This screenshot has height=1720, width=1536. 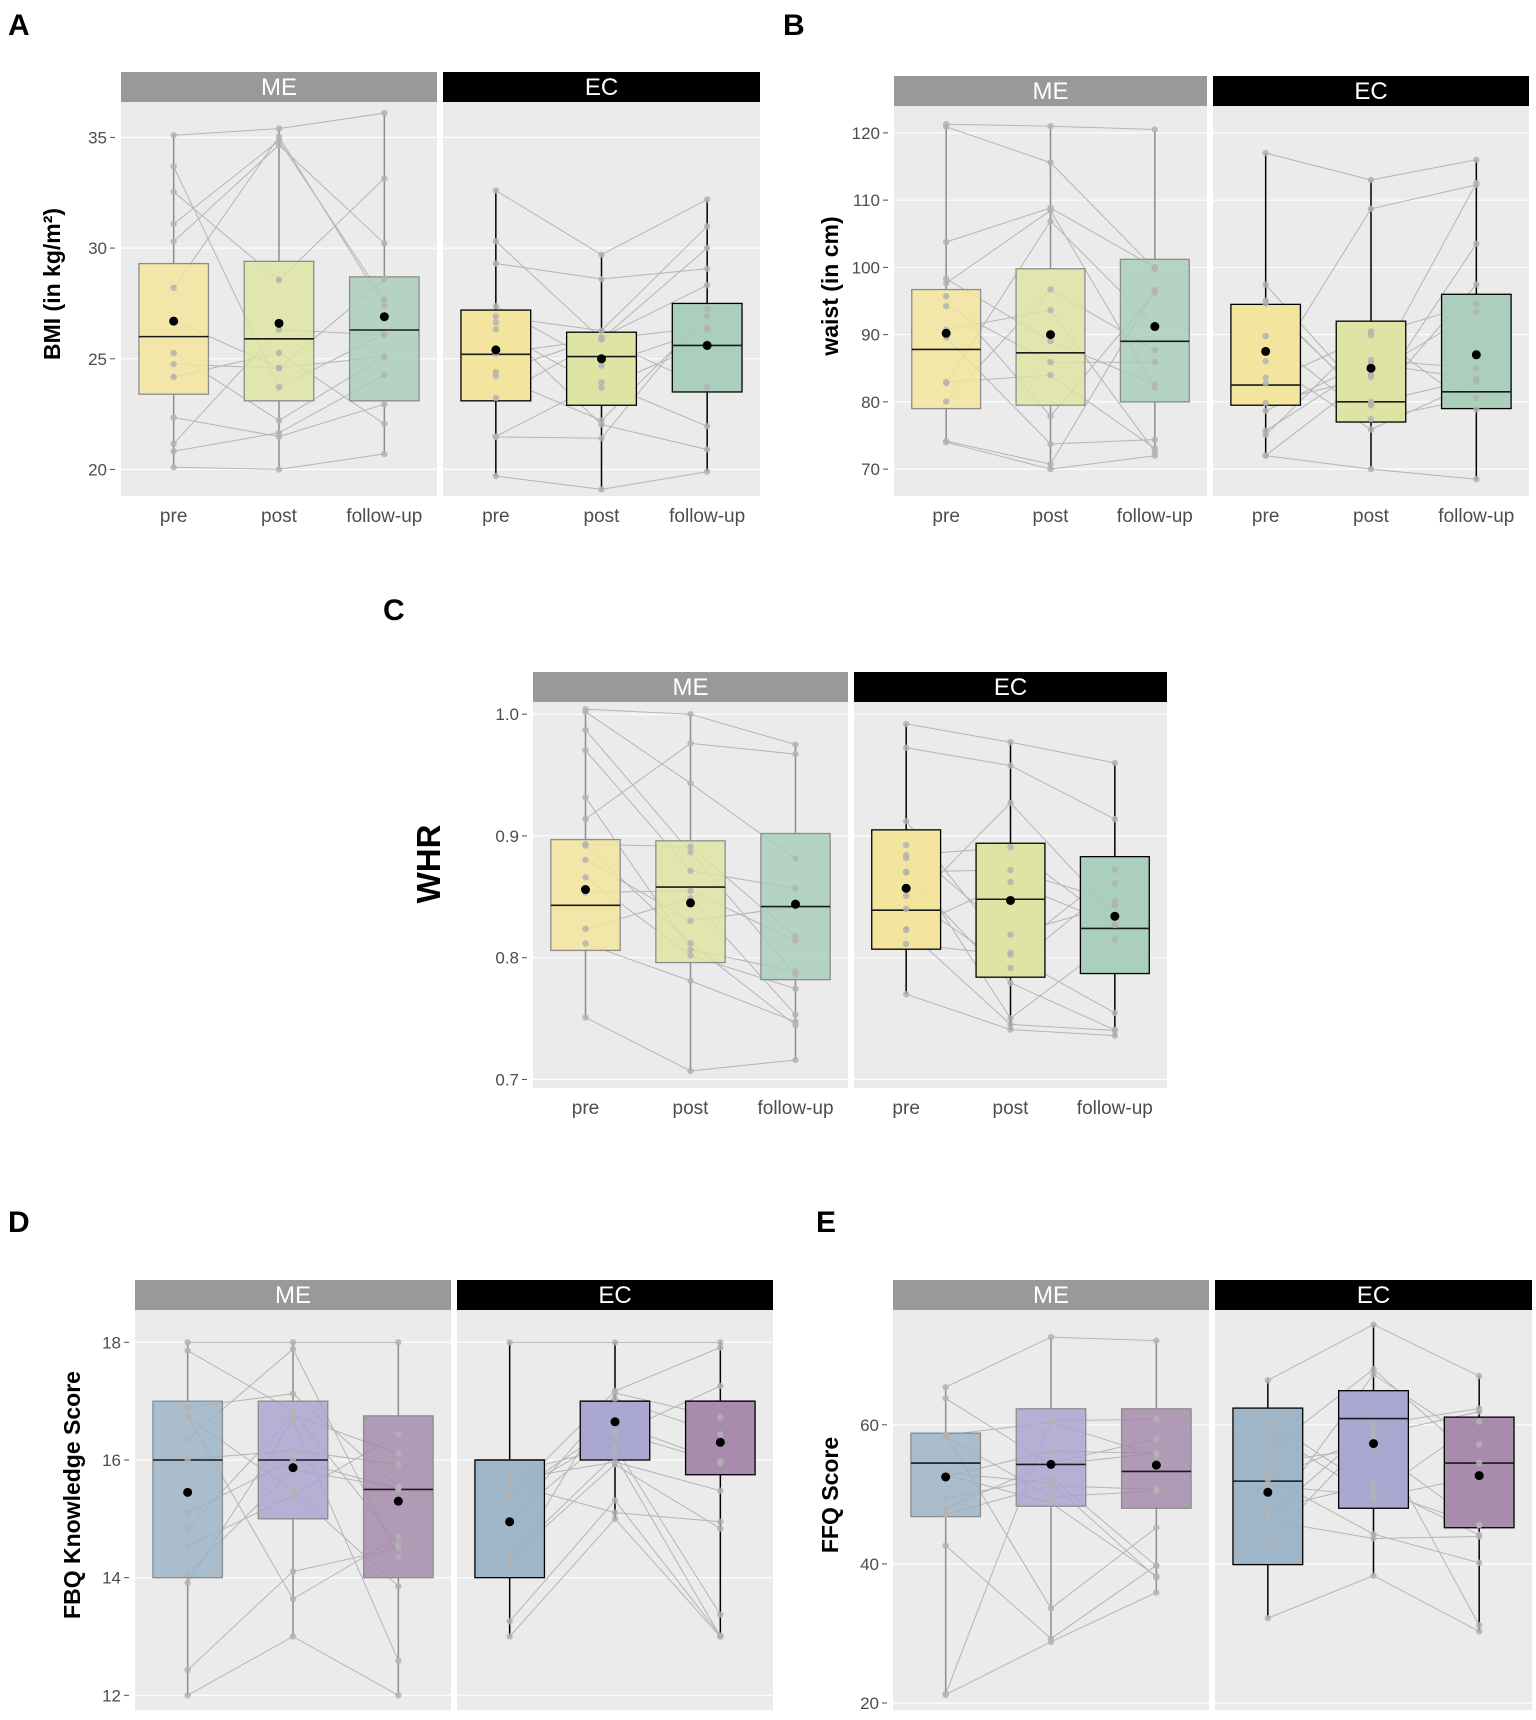 I want to click on panel-b-facet-me-strip, so click(x=1050, y=91).